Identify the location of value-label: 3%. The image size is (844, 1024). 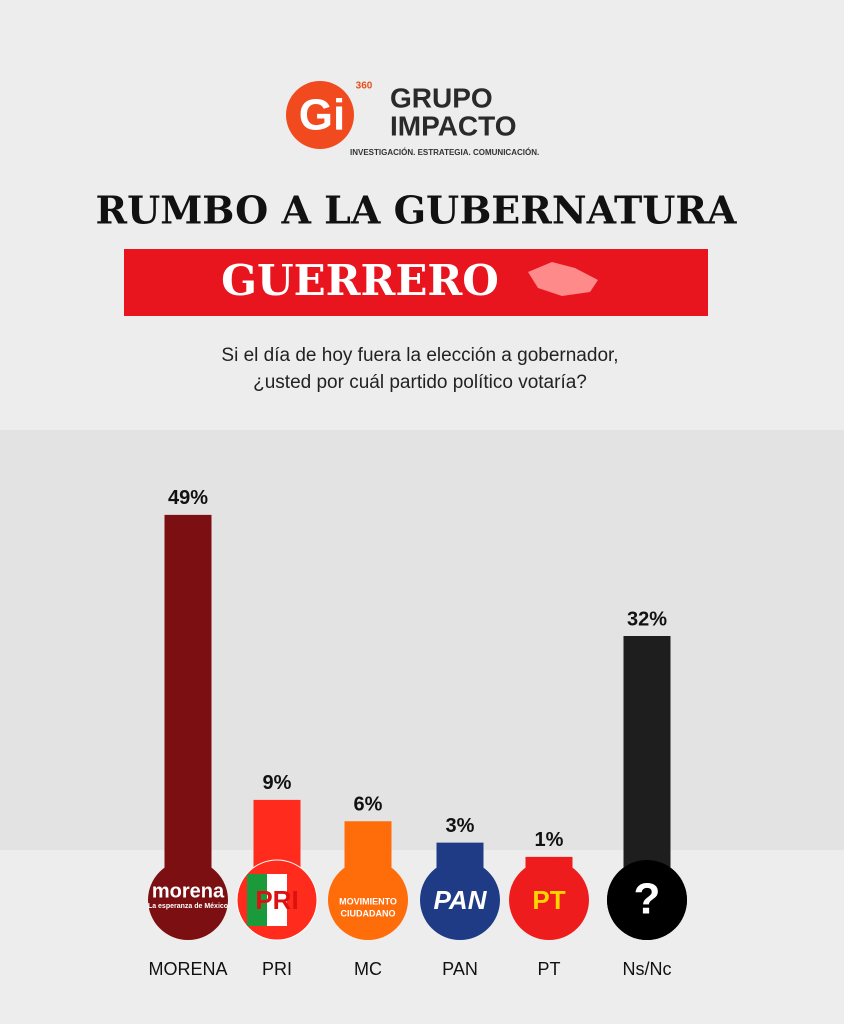
(460, 826).